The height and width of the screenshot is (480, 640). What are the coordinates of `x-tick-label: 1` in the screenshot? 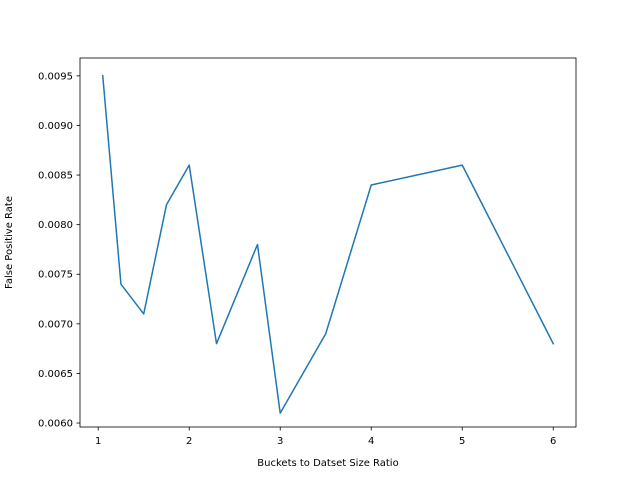 It's located at (98, 441).